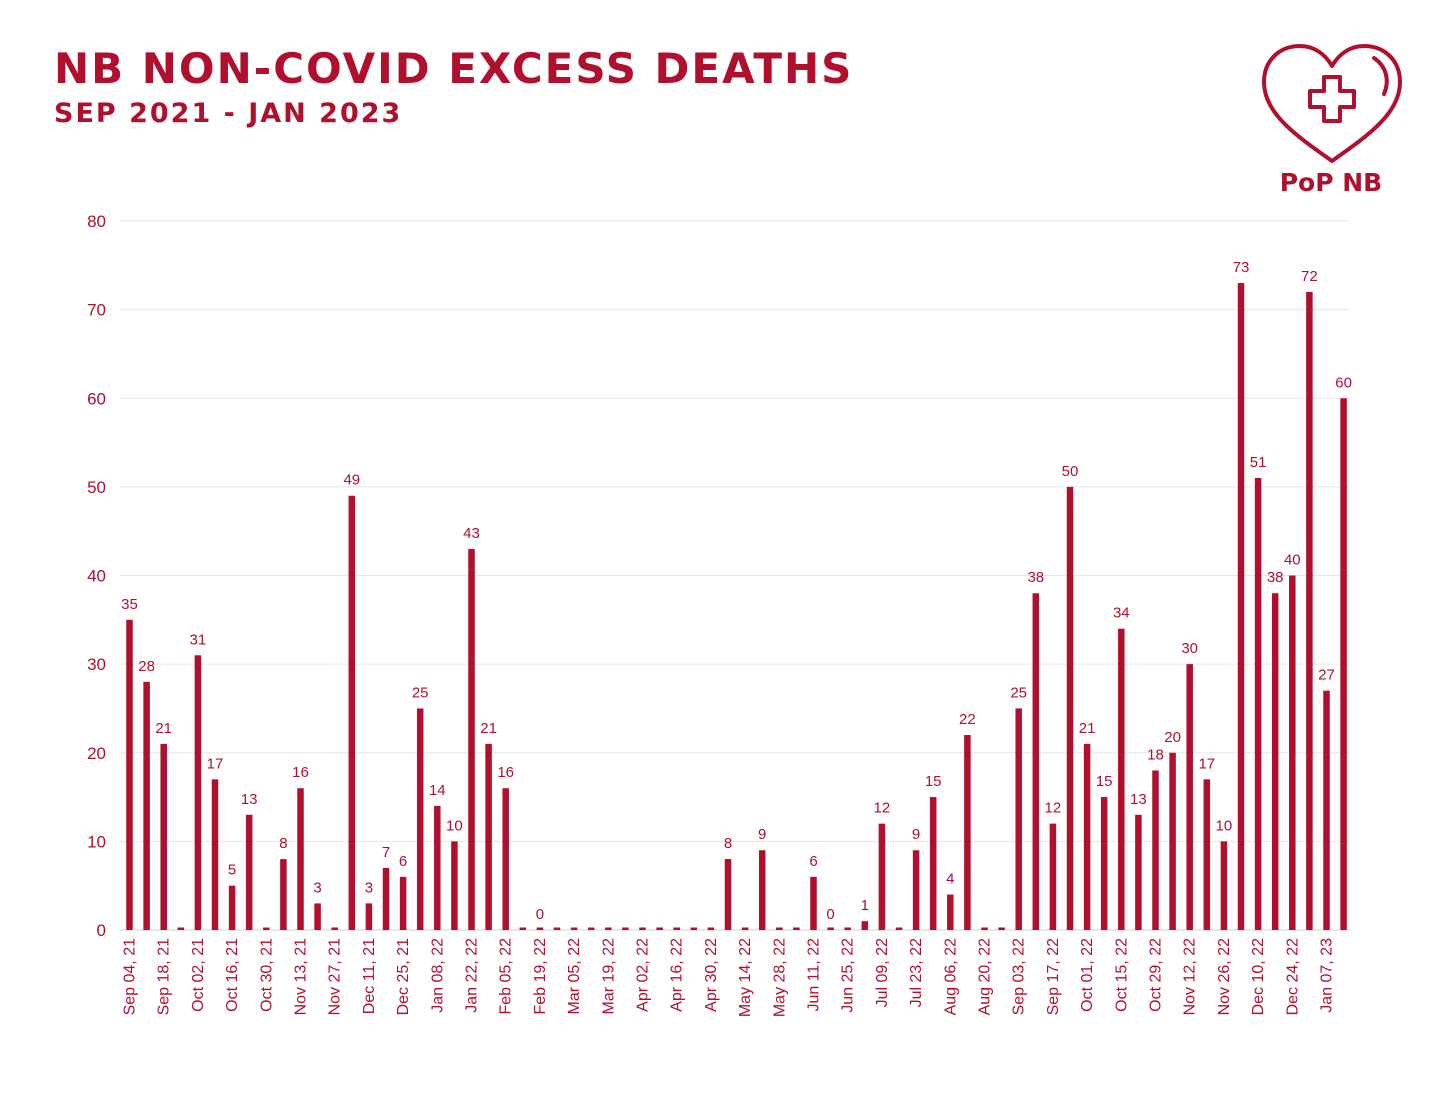 Image resolution: width=1442 pixels, height=1100 pixels. What do you see at coordinates (249, 799) in the screenshot?
I see `data-label: 13` at bounding box center [249, 799].